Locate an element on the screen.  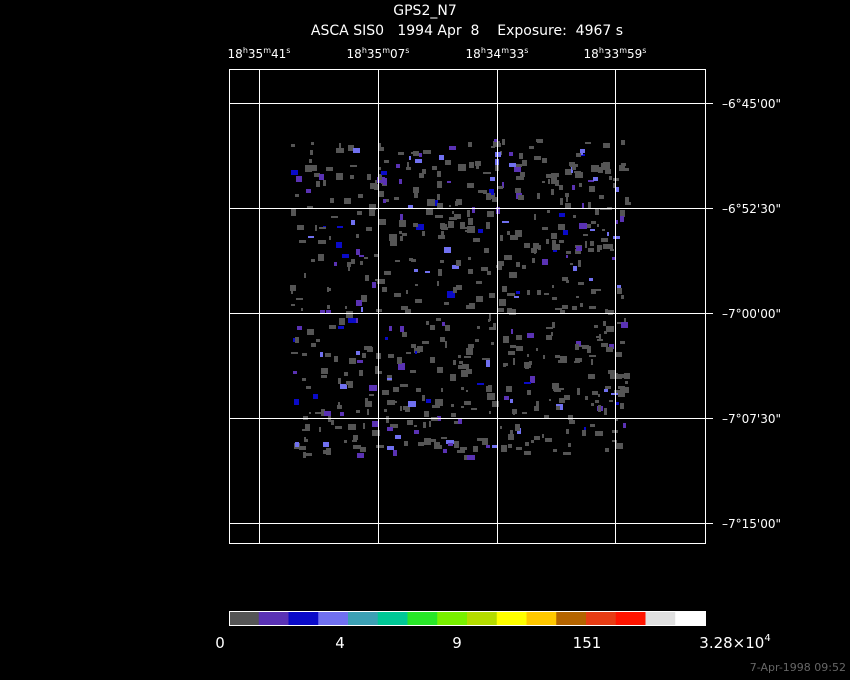
colorbar-label: 4 is located at coordinates (340, 643).